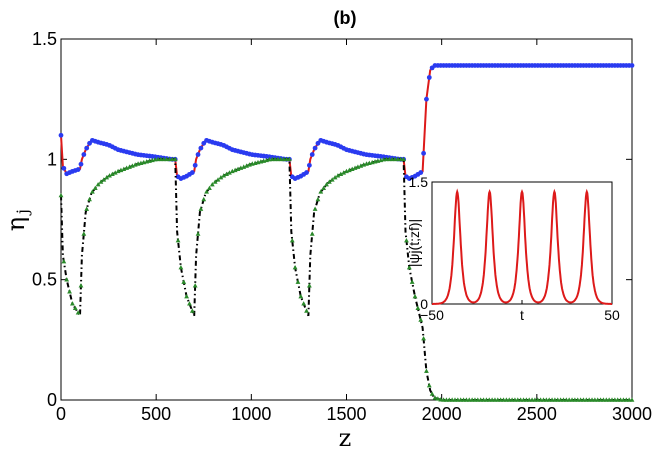 The height and width of the screenshot is (451, 664). I want to click on x-tick-label: 500, so click(156, 414).